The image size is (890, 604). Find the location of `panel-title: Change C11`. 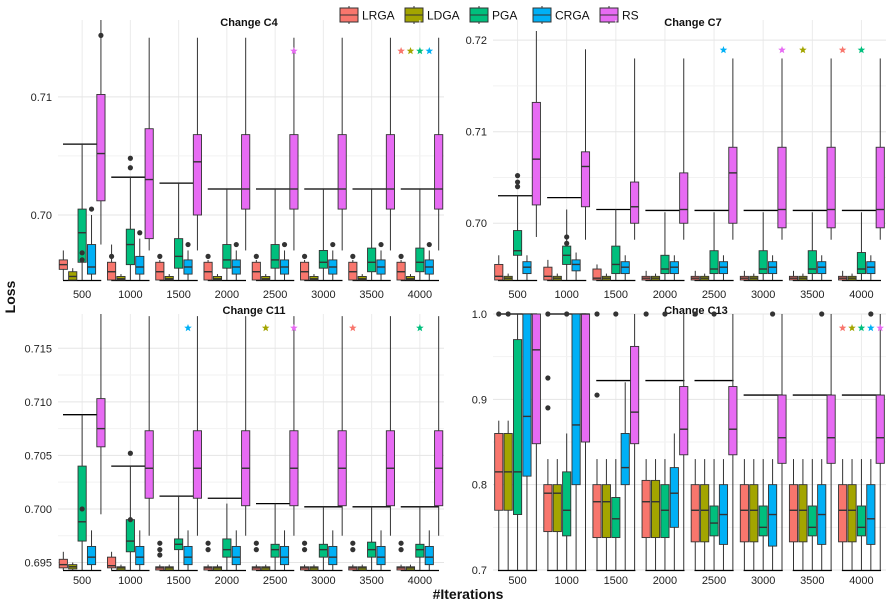

panel-title: Change C11 is located at coordinates (254, 311).